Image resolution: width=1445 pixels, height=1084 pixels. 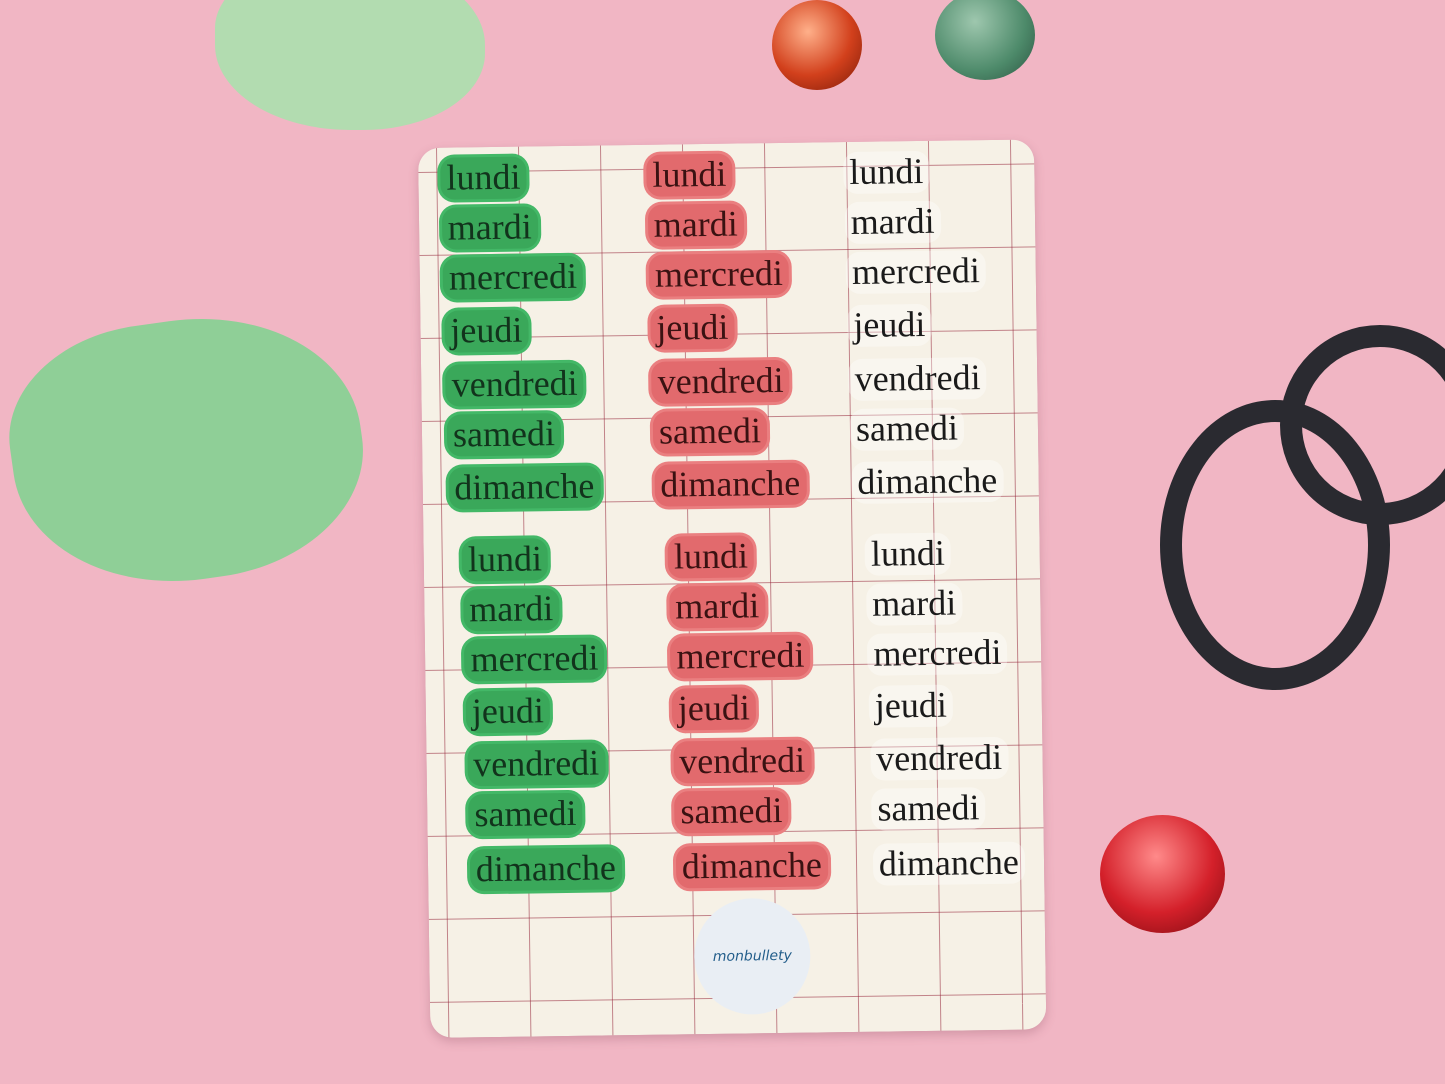 What do you see at coordinates (985, 40) in the screenshot?
I see `green-ornament` at bounding box center [985, 40].